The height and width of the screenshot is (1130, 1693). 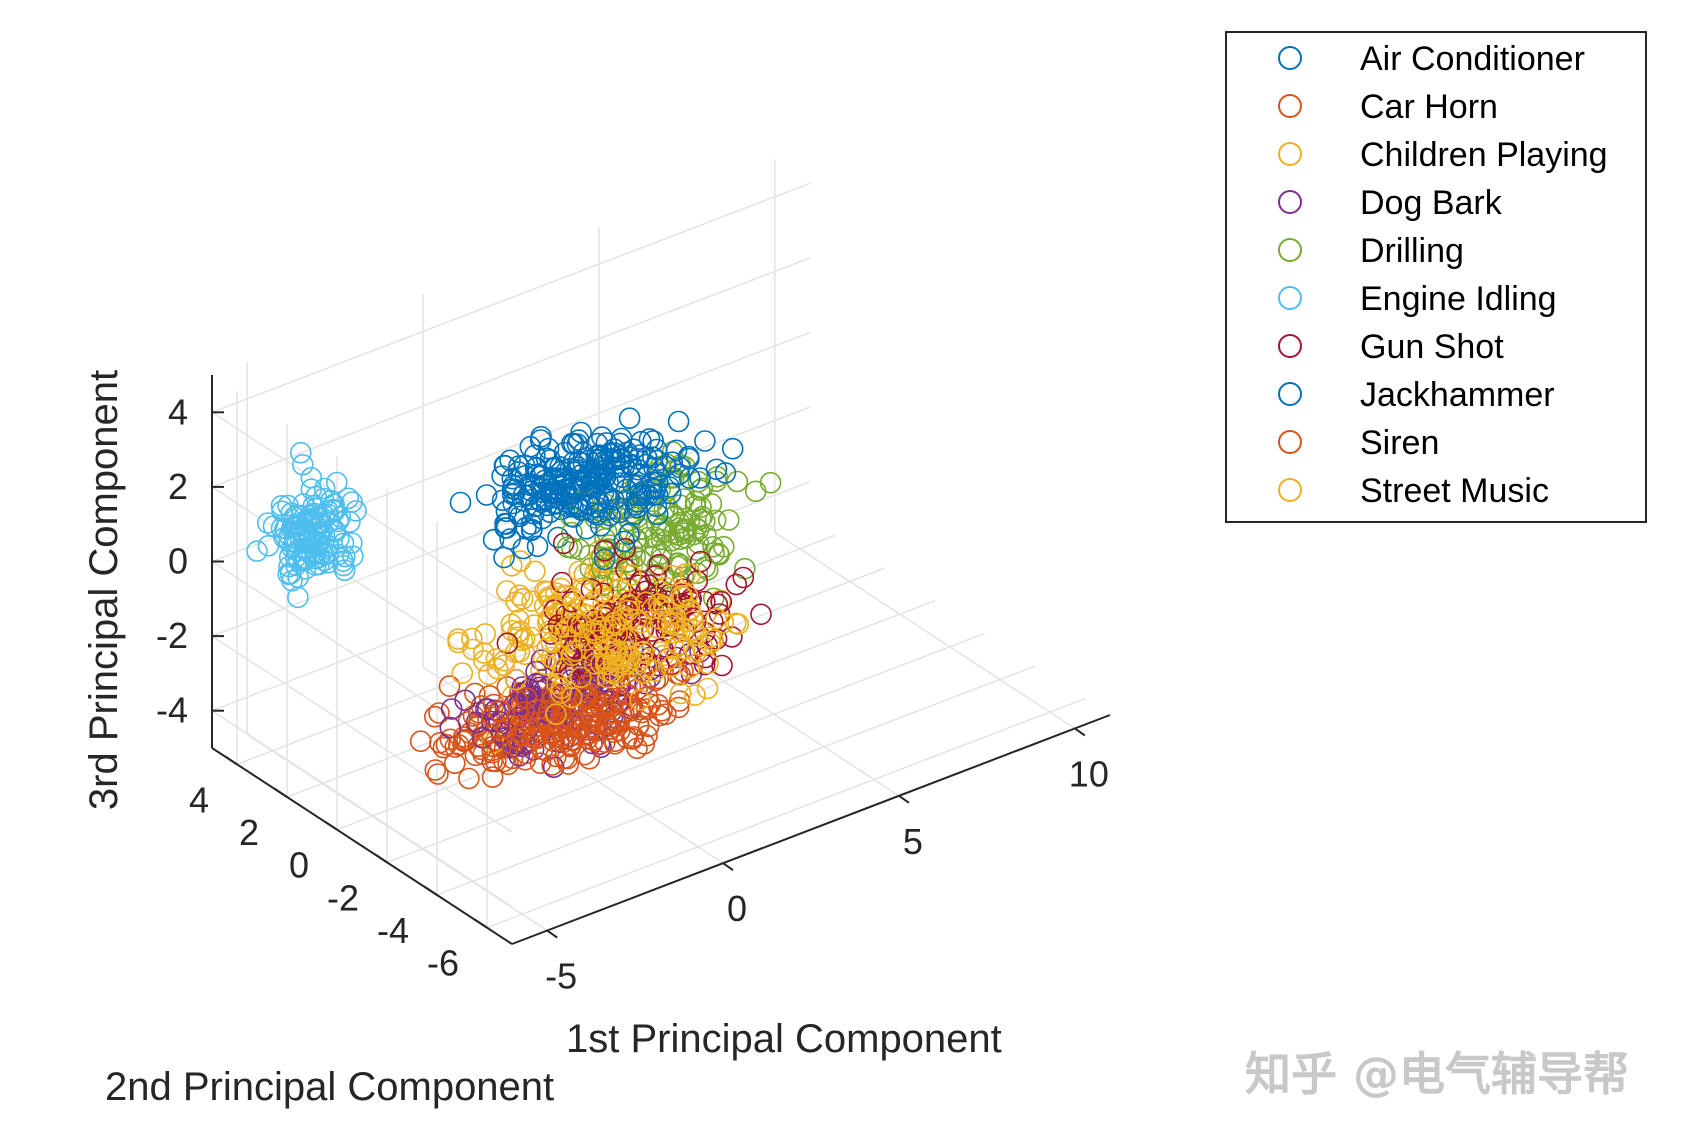 What do you see at coordinates (172, 635) in the screenshot?
I see `z-tick-label: -2` at bounding box center [172, 635].